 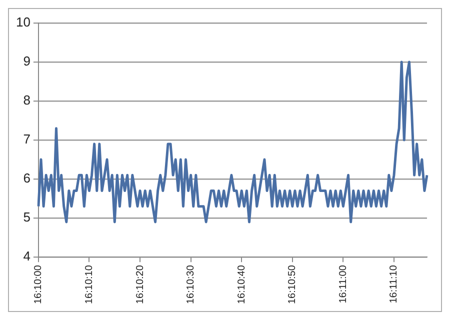 I want to click on y-tick-label: 5, so click(x=26, y=217).